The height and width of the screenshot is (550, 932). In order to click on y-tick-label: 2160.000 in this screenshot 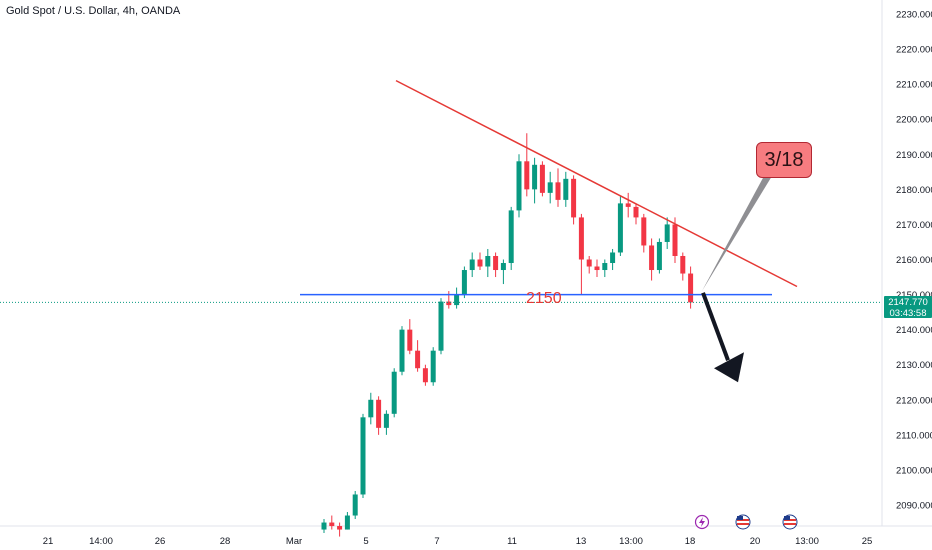, I will do `click(914, 260)`.